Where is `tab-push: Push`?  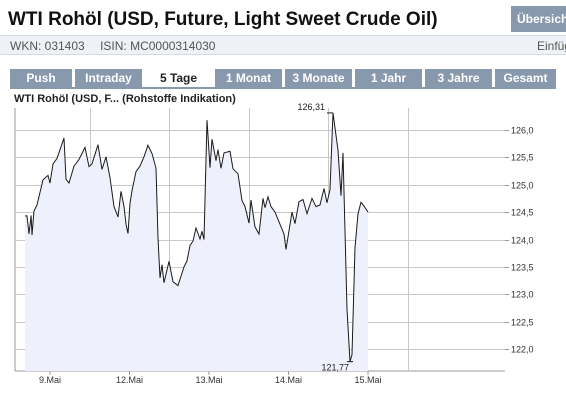
tab-push: Push is located at coordinates (41, 78).